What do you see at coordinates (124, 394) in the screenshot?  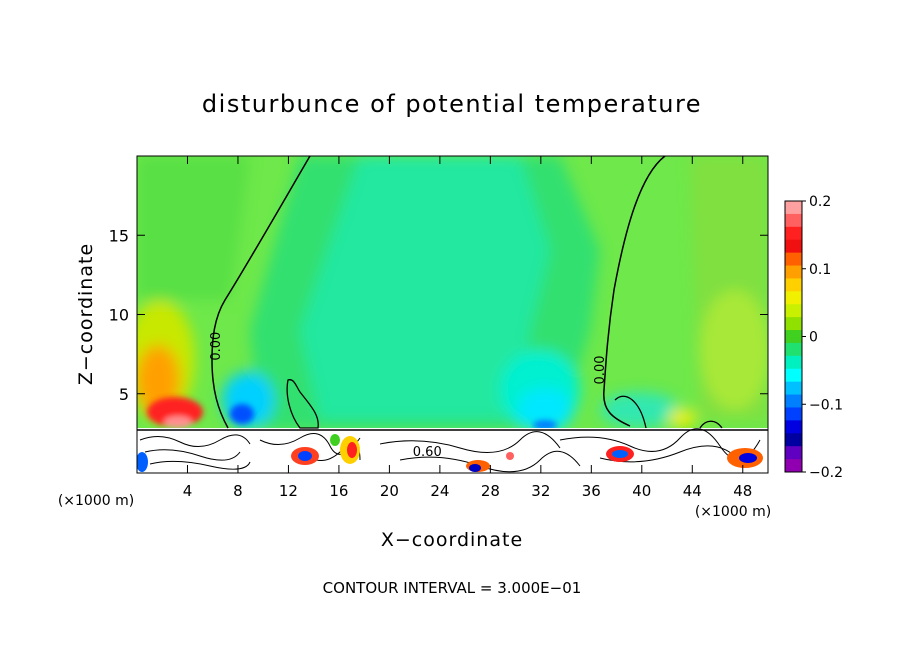 I see `y-tick-label: 5` at bounding box center [124, 394].